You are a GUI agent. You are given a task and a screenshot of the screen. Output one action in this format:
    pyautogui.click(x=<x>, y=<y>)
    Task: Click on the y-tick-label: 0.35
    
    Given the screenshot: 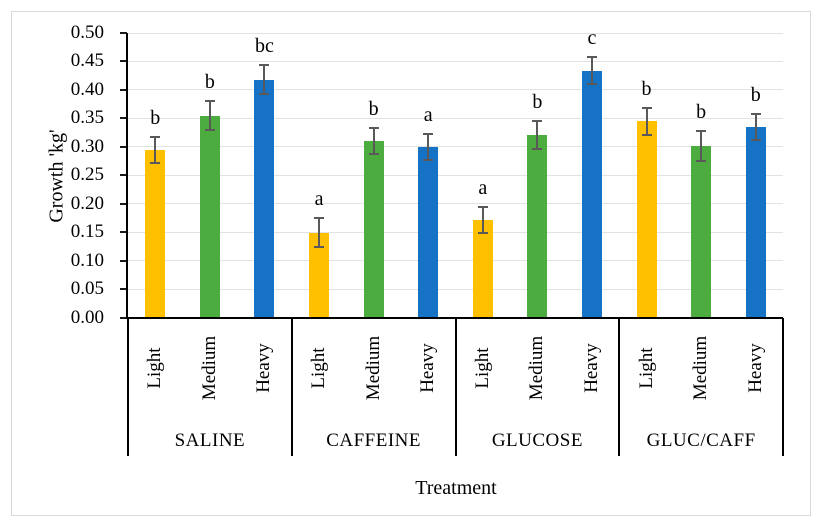 What is the action you would take?
    pyautogui.click(x=87, y=118)
    